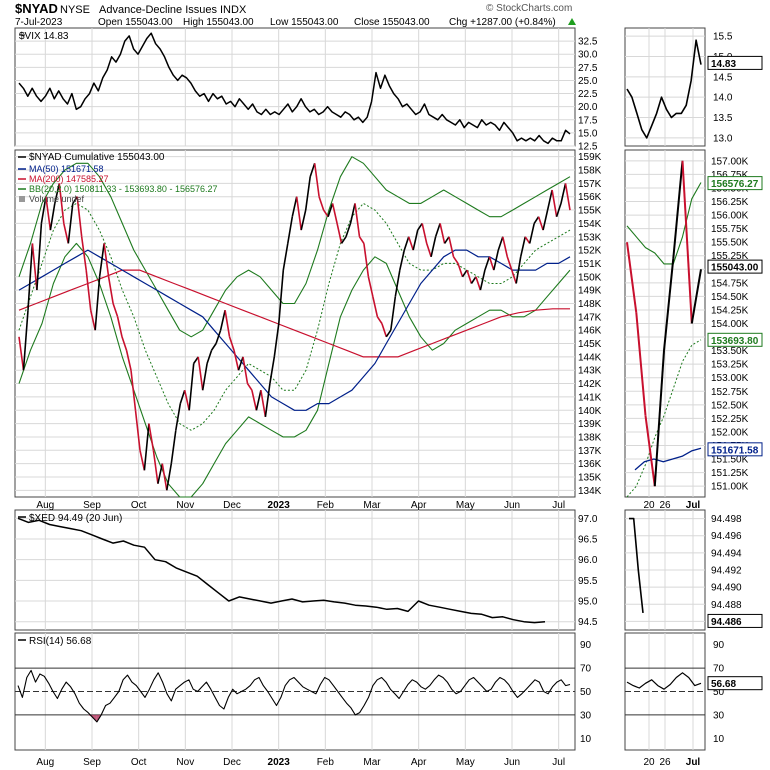 Image resolution: width=770 pixels, height=770 pixels. What do you see at coordinates (590, 331) in the screenshot?
I see `nyad-y-tick: 146K` at bounding box center [590, 331].